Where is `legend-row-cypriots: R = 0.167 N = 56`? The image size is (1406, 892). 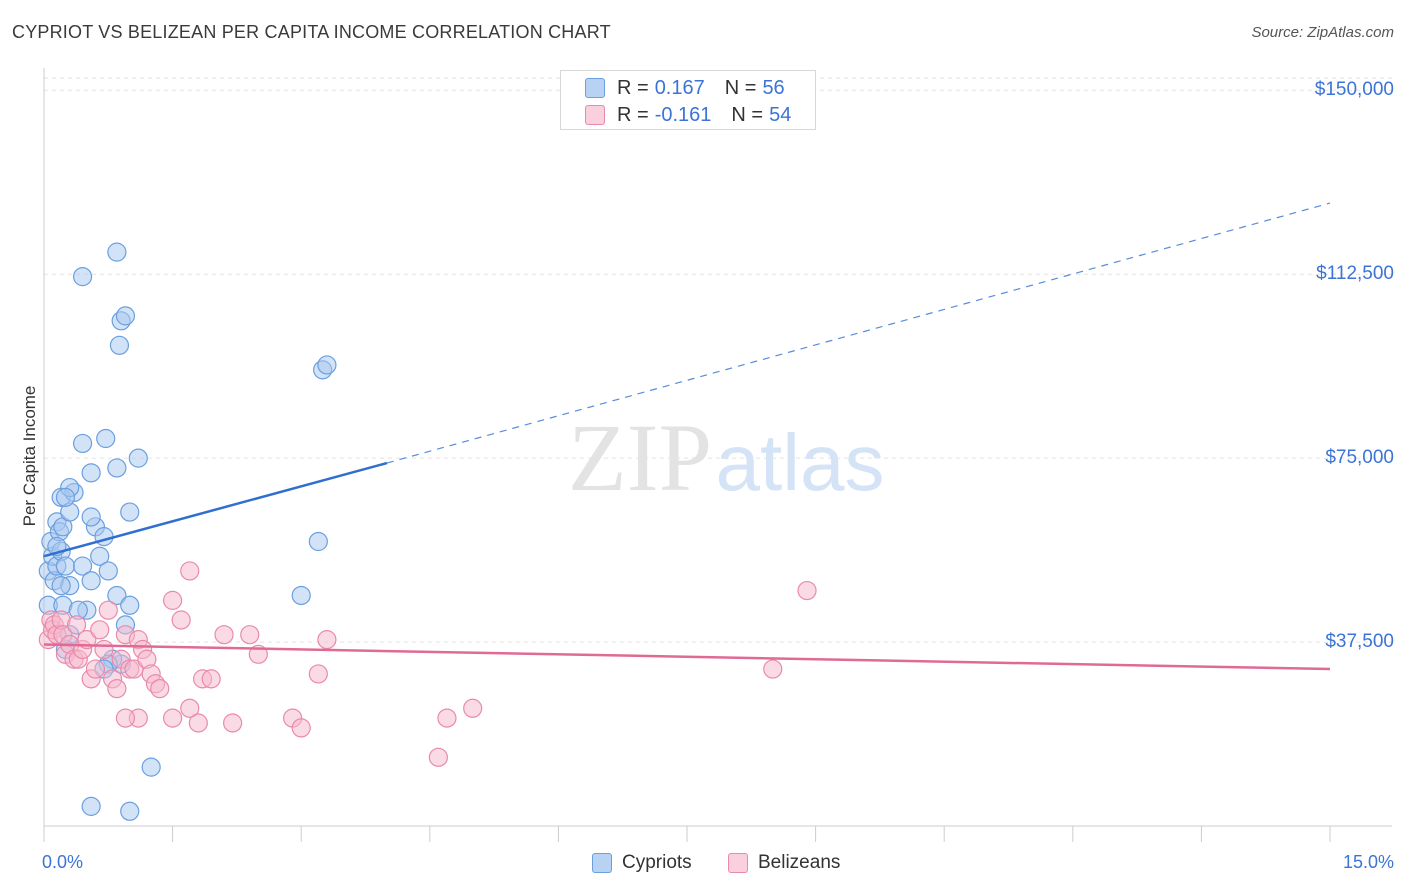 legend-row-cypriots: R = 0.167 N = 56 is located at coordinates (685, 88).